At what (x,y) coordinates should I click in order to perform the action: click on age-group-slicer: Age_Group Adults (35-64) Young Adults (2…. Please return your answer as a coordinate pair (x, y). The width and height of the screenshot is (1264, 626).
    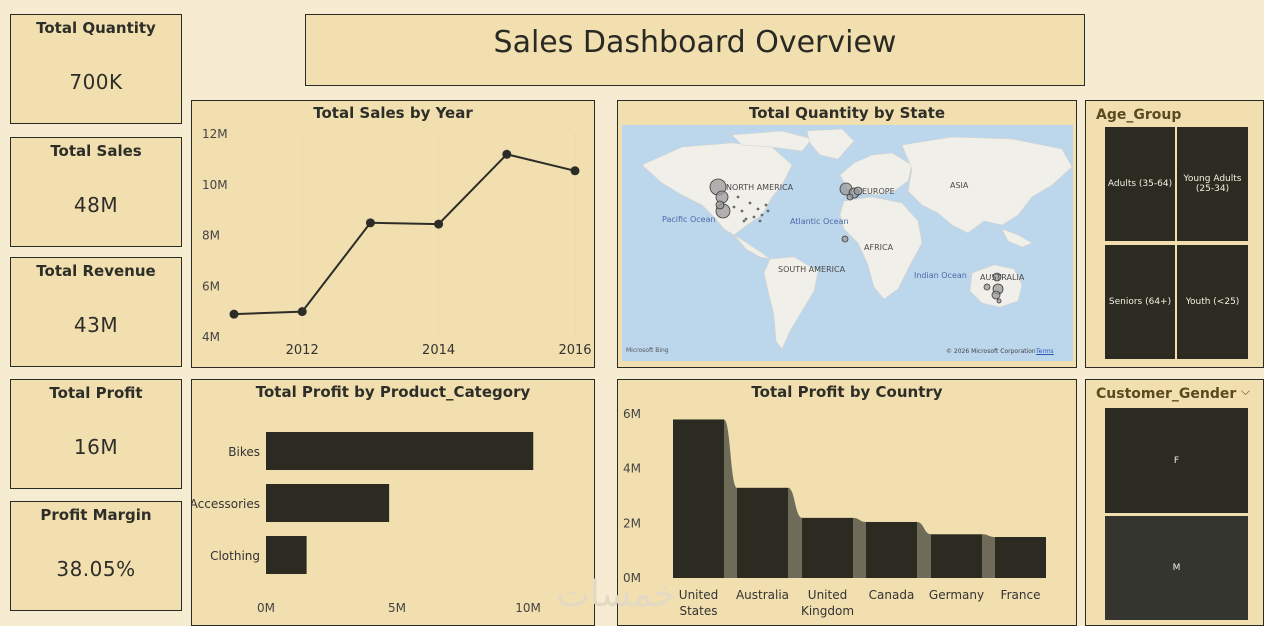
    Looking at the image, I should click on (1174, 234).